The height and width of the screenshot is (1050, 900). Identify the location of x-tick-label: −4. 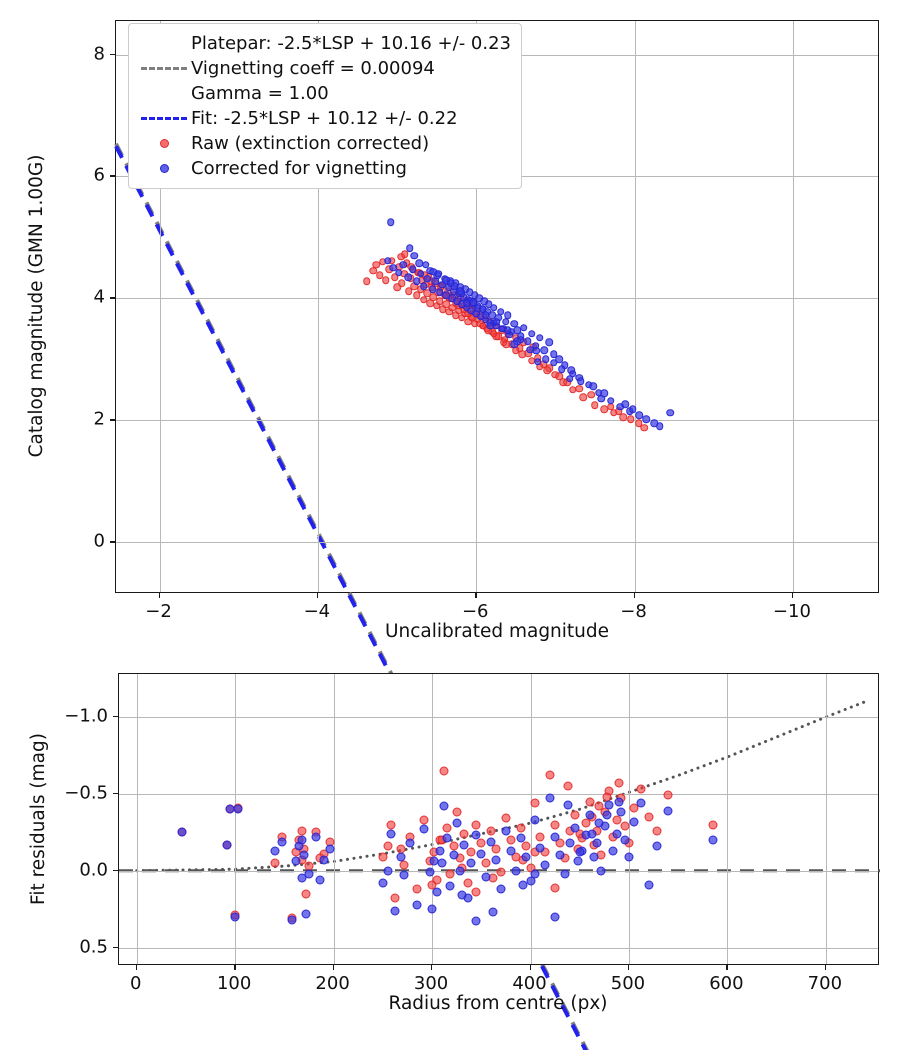
(317, 611).